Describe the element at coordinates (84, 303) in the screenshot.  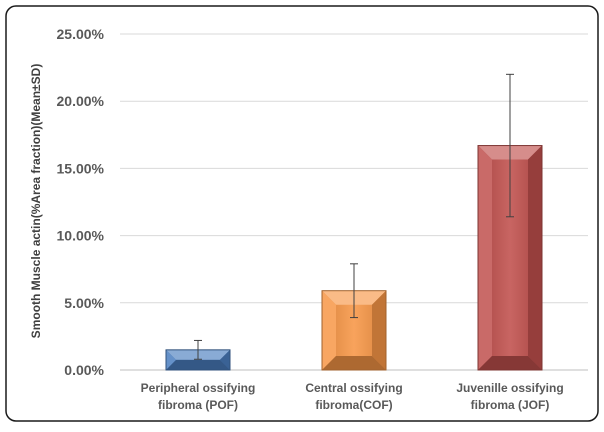
I see `y-tick-label: 5.00%` at that location.